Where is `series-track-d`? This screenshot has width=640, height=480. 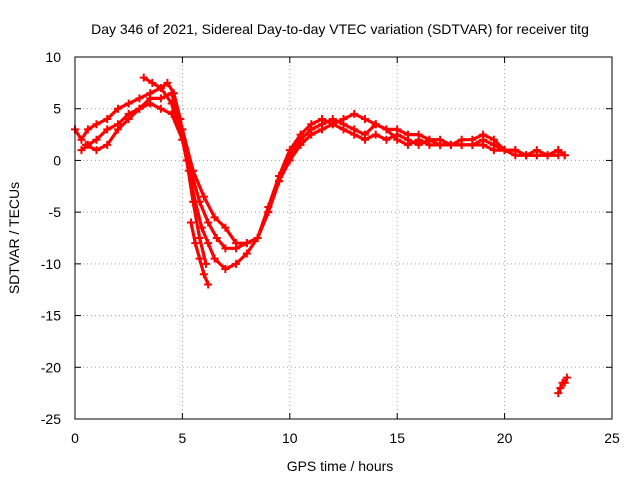 series-track-d is located at coordinates (175, 170).